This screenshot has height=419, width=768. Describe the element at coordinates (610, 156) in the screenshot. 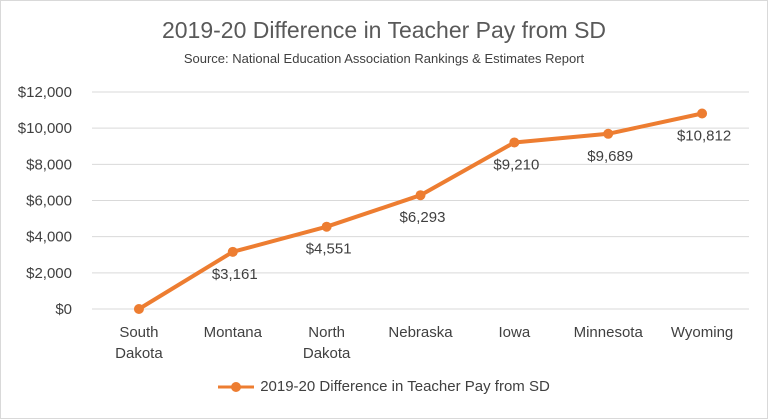

I see `data-label: $9,689` at that location.